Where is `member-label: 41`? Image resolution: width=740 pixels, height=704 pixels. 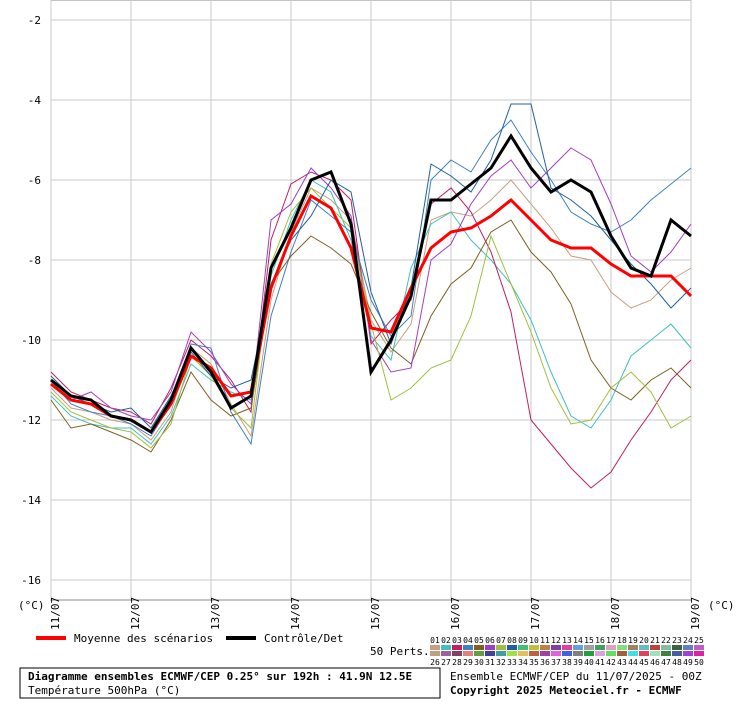
member-label: 41 is located at coordinates (600, 662).